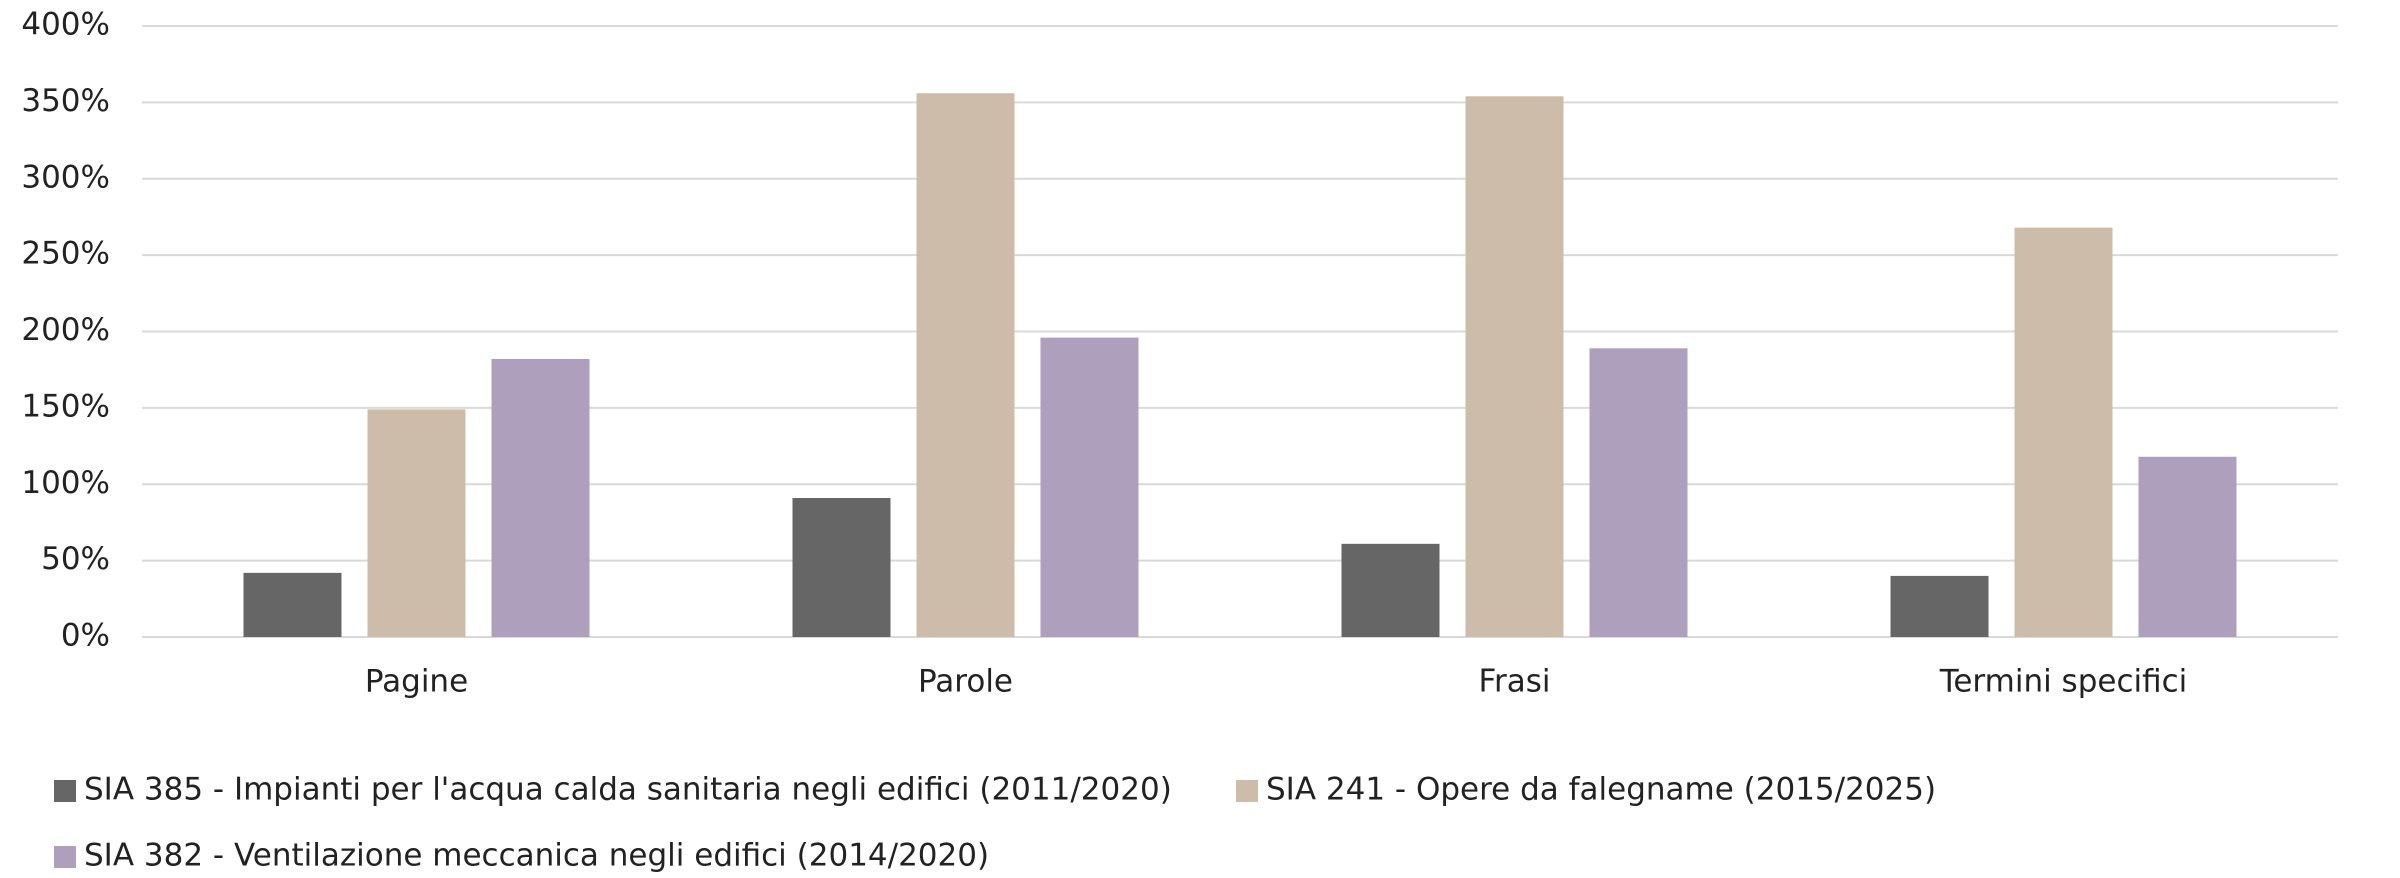 The height and width of the screenshot is (878, 2400). Describe the element at coordinates (65, 177) in the screenshot. I see `y-tick-label: 300%` at that location.